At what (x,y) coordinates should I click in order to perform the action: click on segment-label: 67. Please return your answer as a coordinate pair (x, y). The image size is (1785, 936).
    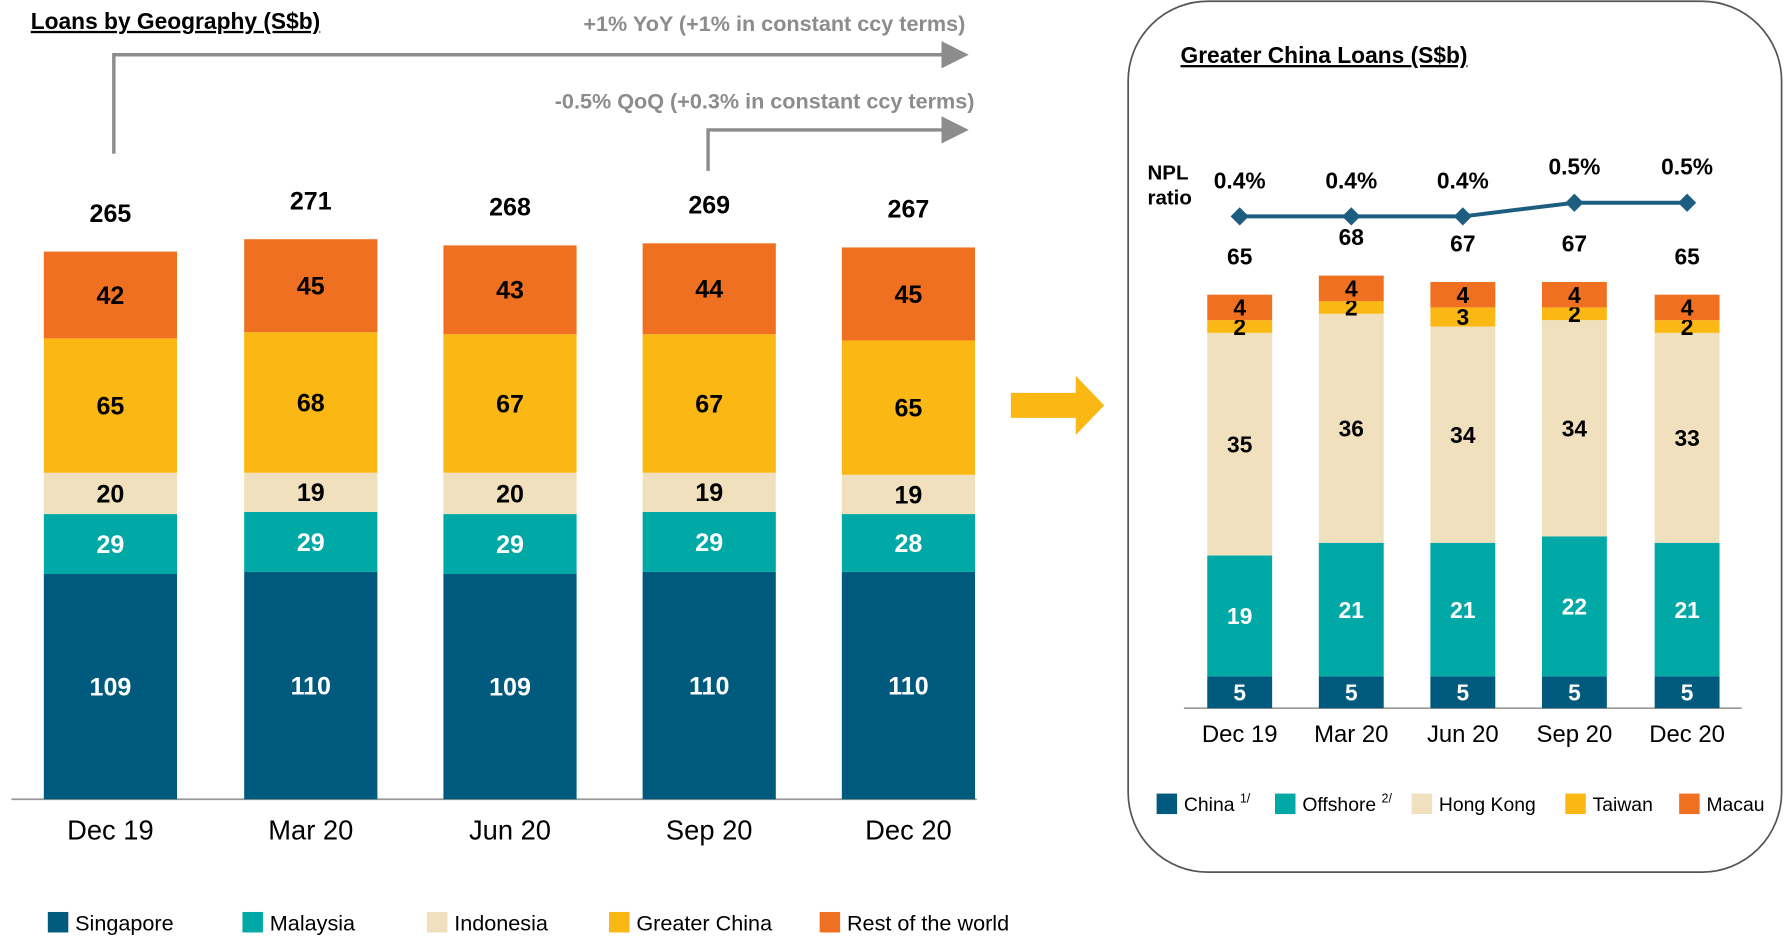
    Looking at the image, I should click on (510, 404).